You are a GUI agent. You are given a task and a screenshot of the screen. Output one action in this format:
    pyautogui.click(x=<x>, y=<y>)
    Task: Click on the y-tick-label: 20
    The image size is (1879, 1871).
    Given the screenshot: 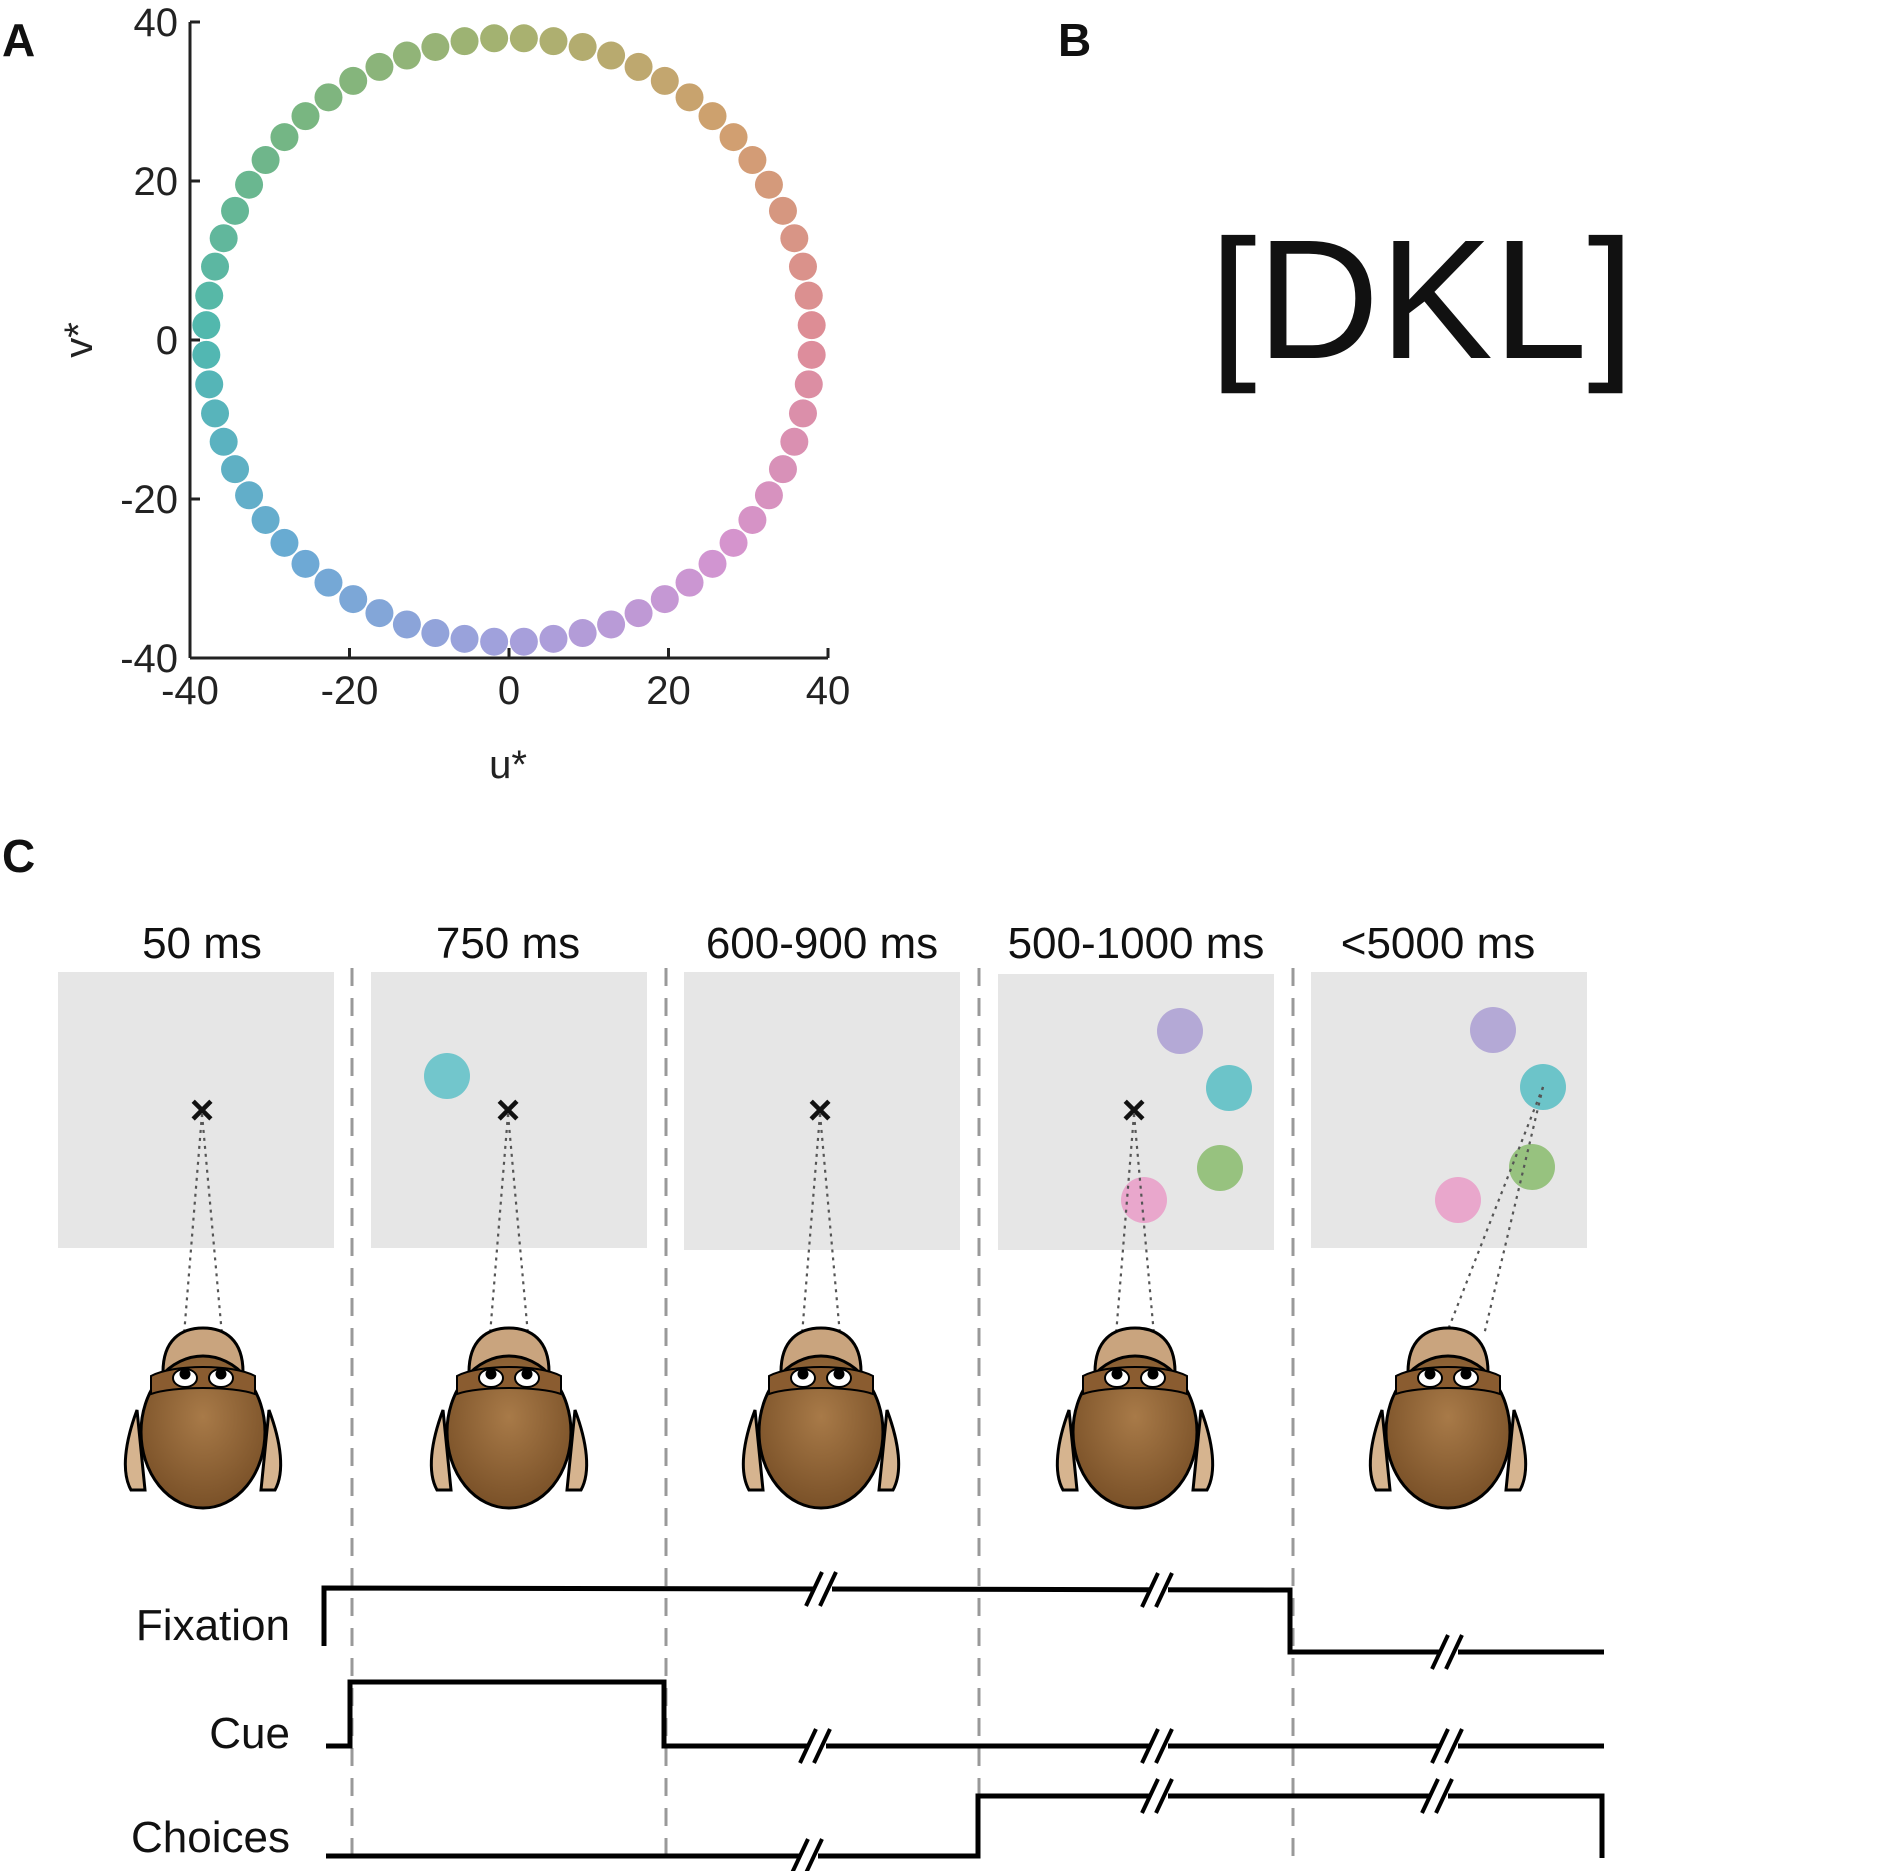 What is the action you would take?
    pyautogui.click(x=156, y=182)
    